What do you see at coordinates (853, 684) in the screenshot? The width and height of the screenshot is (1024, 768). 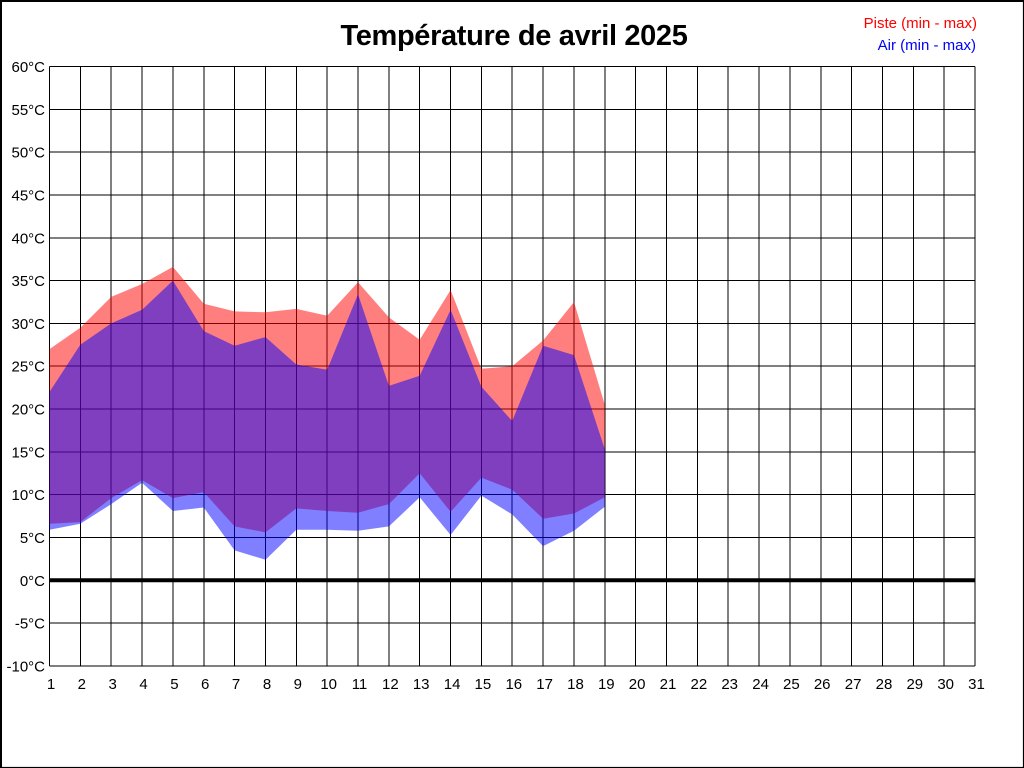 I see `svg-text: 27` at bounding box center [853, 684].